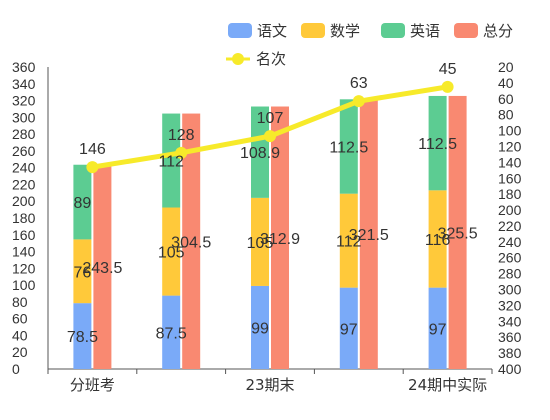 This screenshot has height=420, width=550. I want to click on y-right-tick-360: 360, so click(510, 337).